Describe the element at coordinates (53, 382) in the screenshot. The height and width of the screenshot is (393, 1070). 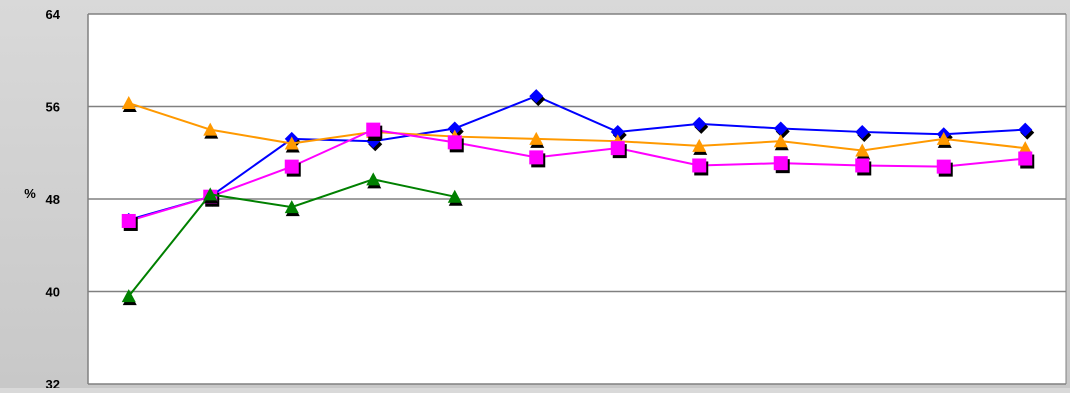
I see `y-tick-label: 32` at that location.